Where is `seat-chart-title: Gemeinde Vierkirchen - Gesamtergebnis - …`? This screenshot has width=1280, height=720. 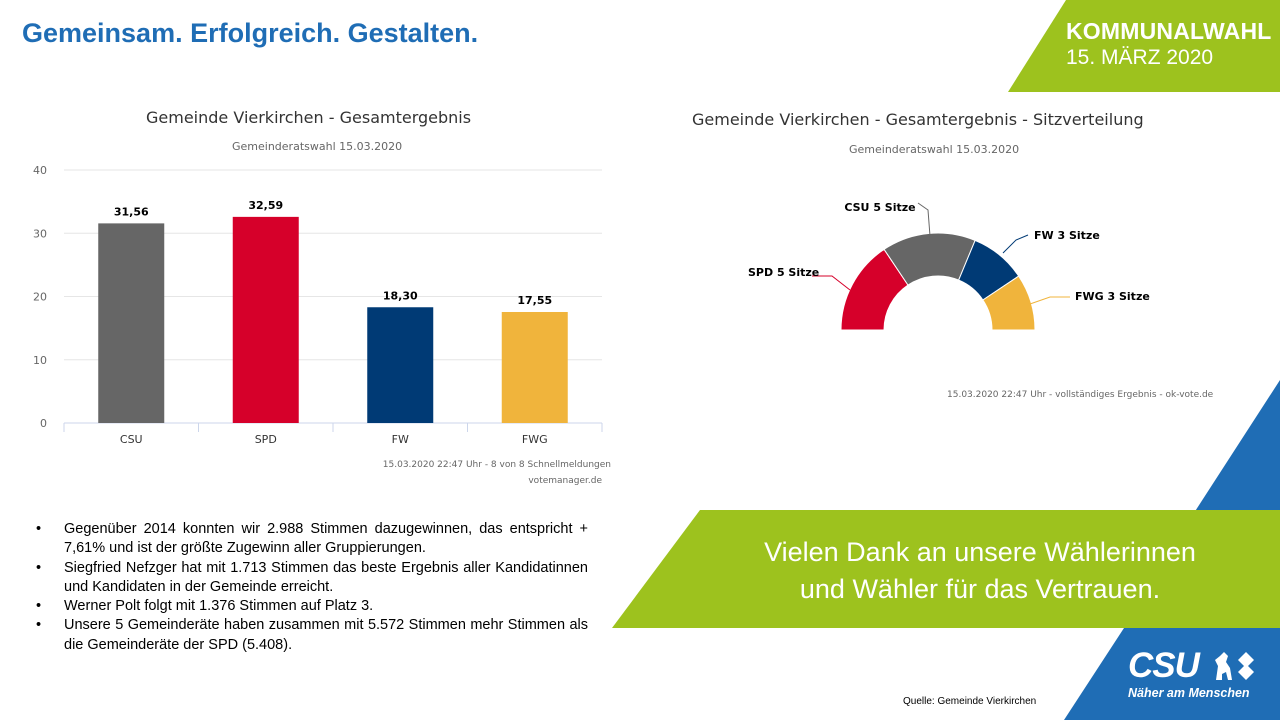
seat-chart-title: Gemeinde Vierkirchen - Gesamtergebnis - … is located at coordinates (918, 119).